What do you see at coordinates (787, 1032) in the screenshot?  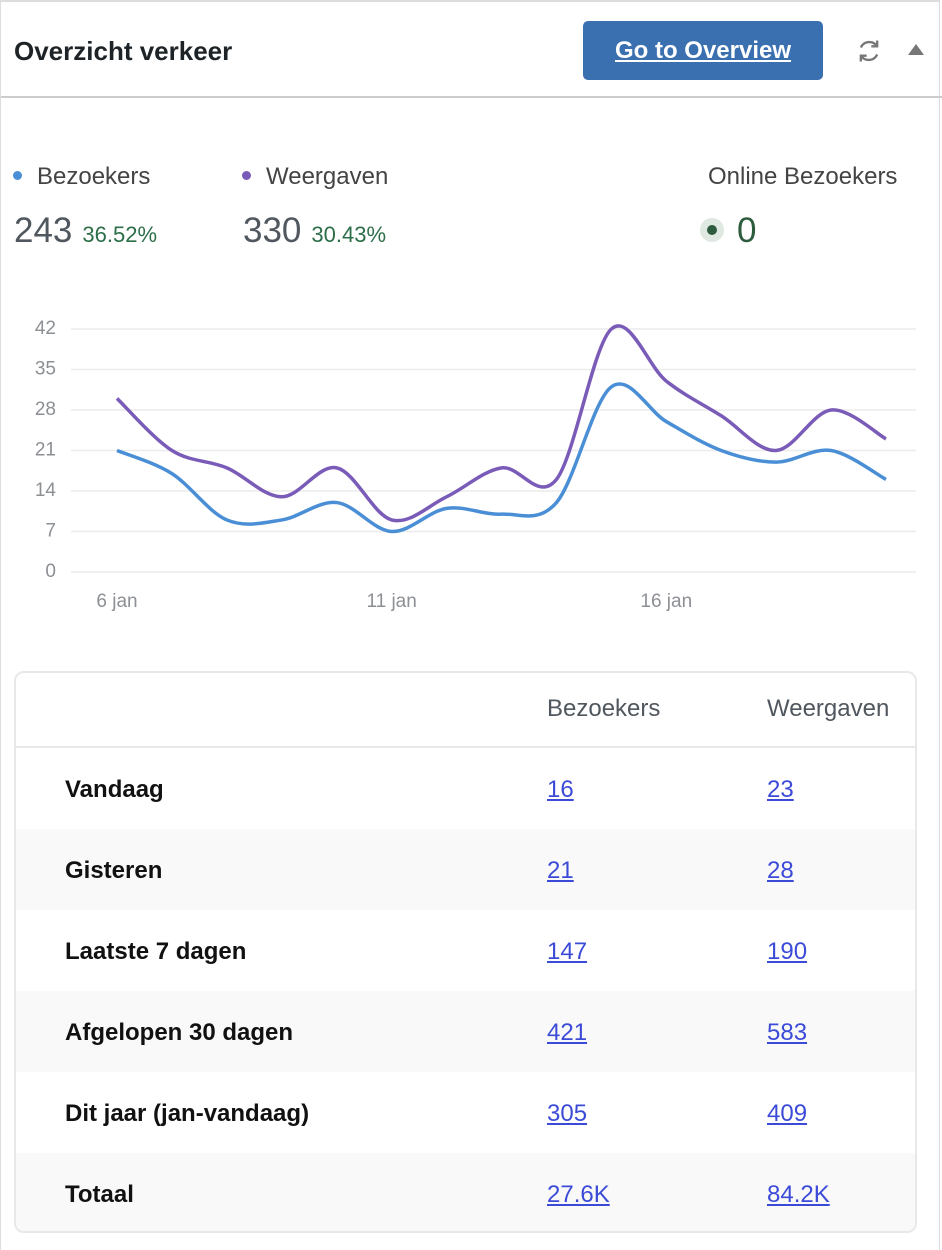 I see `stat-link: 583` at bounding box center [787, 1032].